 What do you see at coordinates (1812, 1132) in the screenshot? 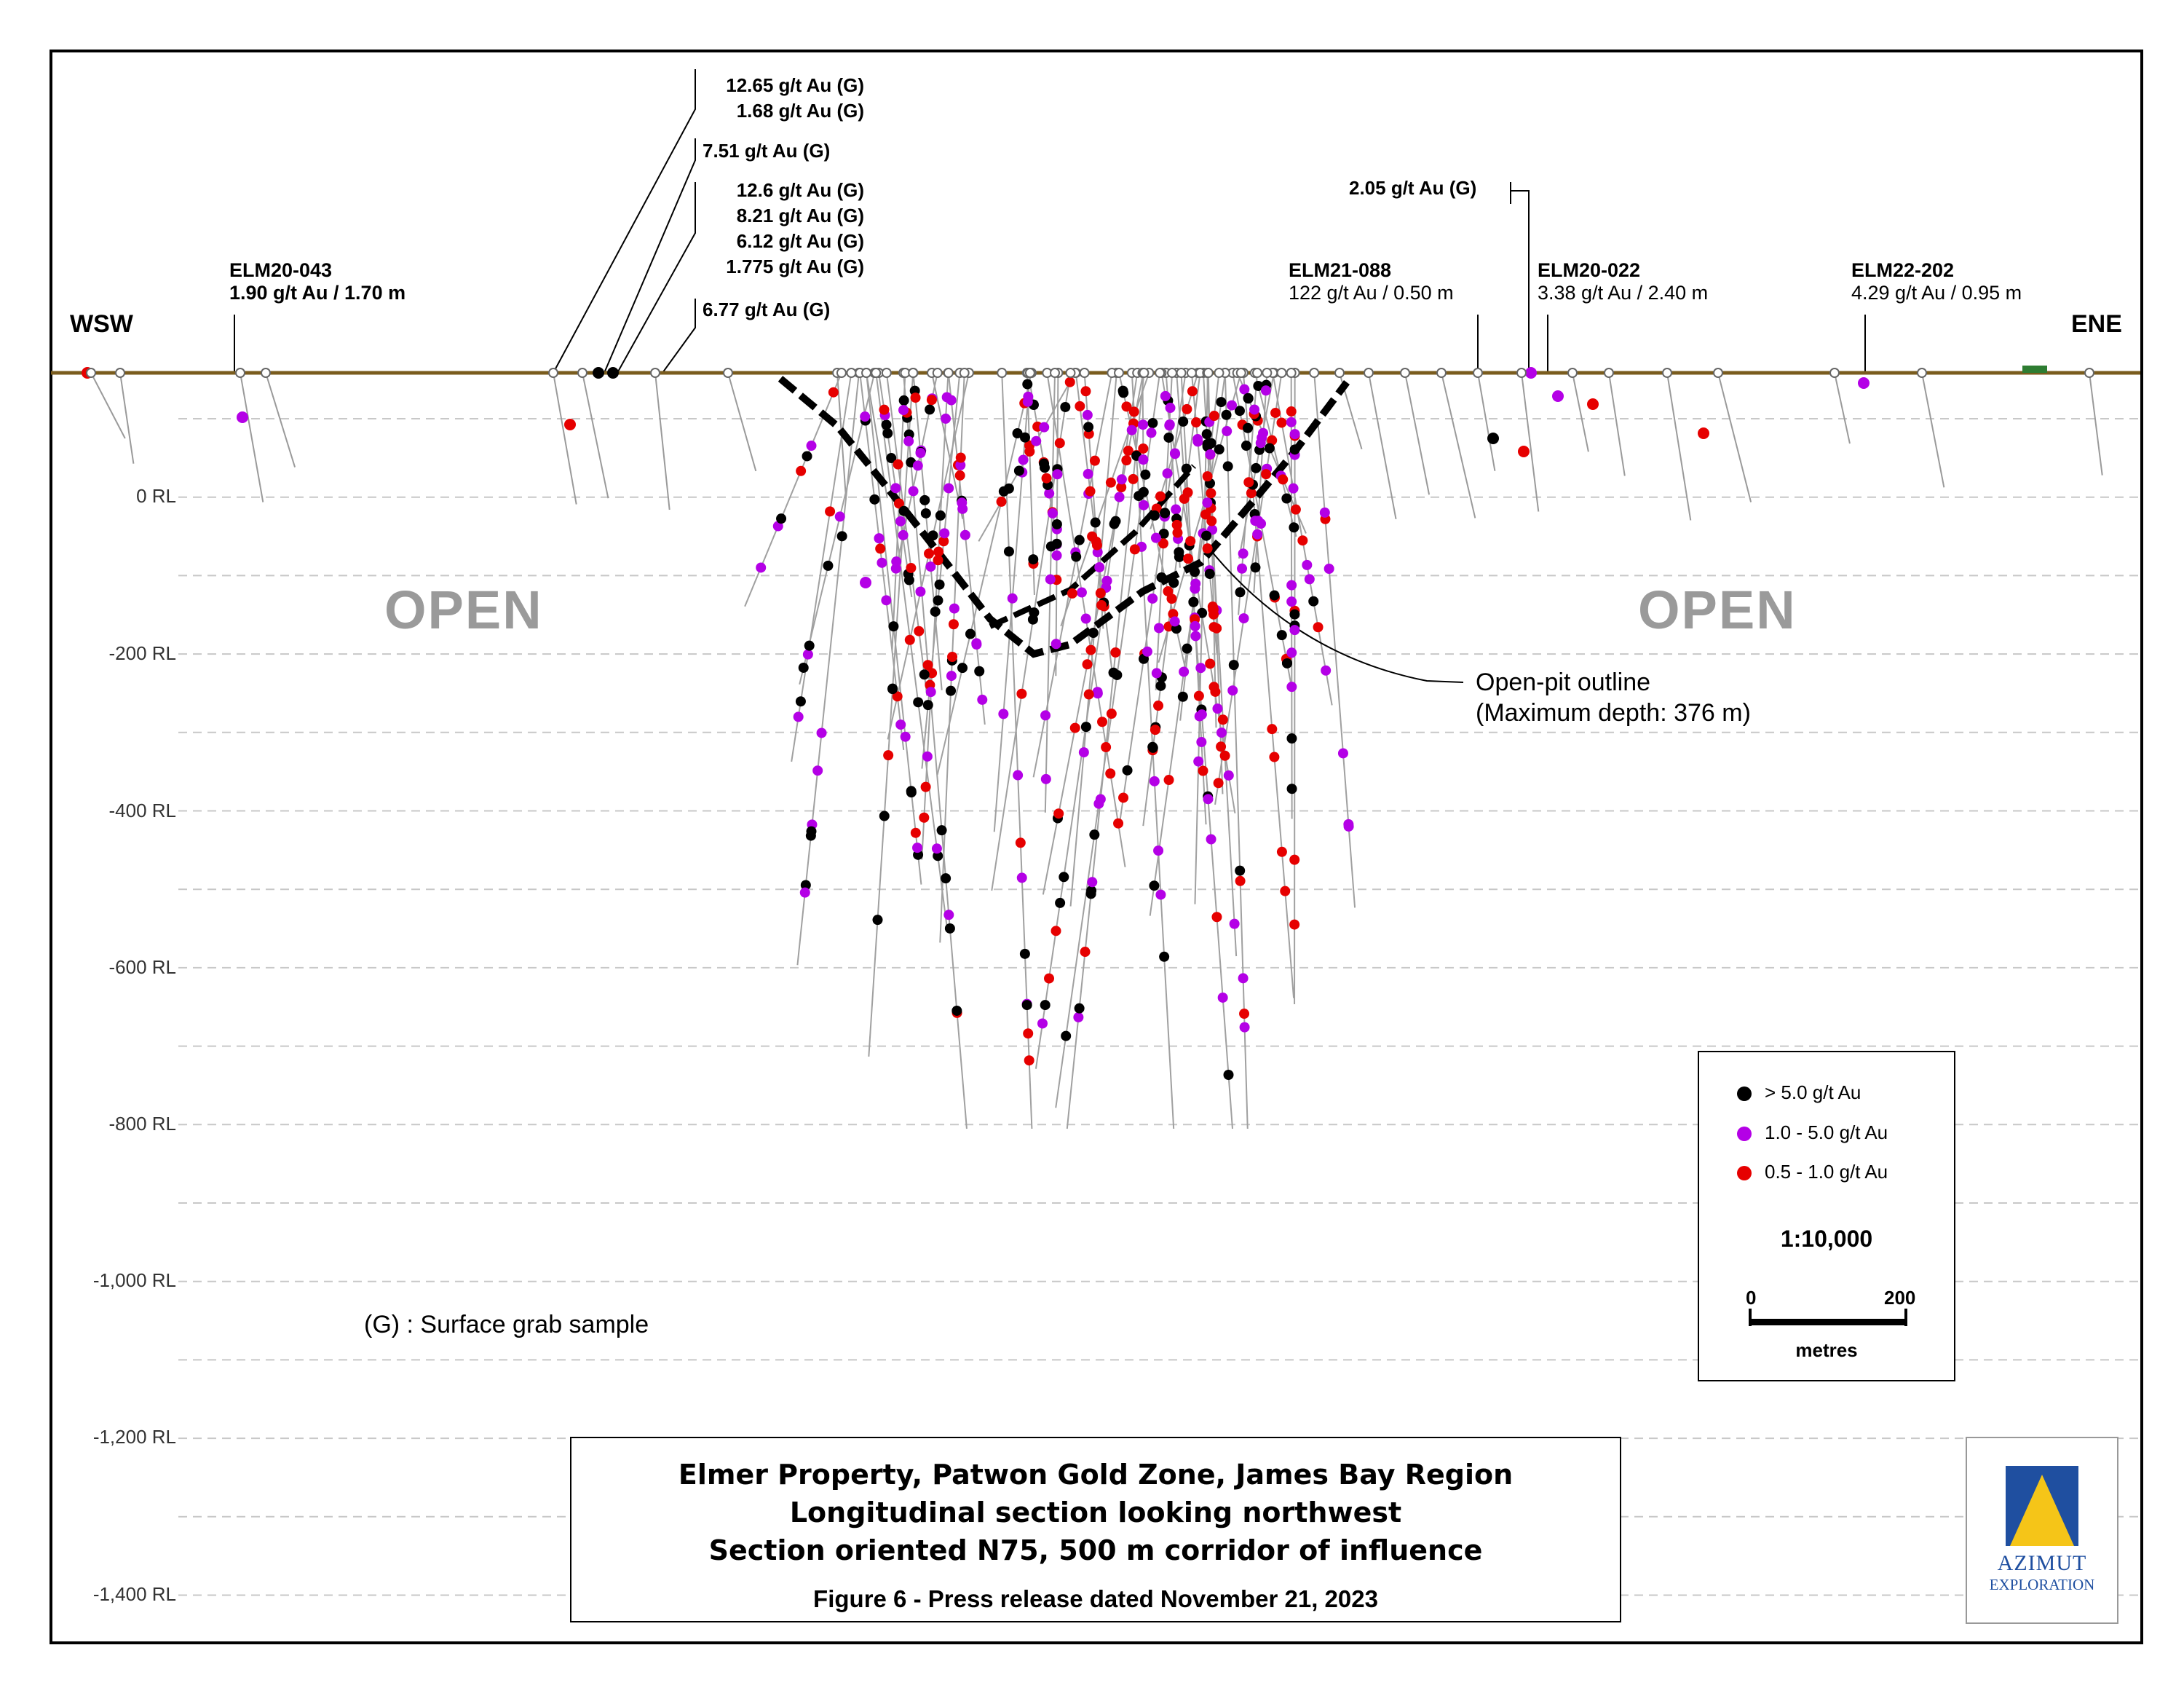
I see `legend-item-mid: 1.0 - 5.0 g/t Au` at bounding box center [1812, 1132].